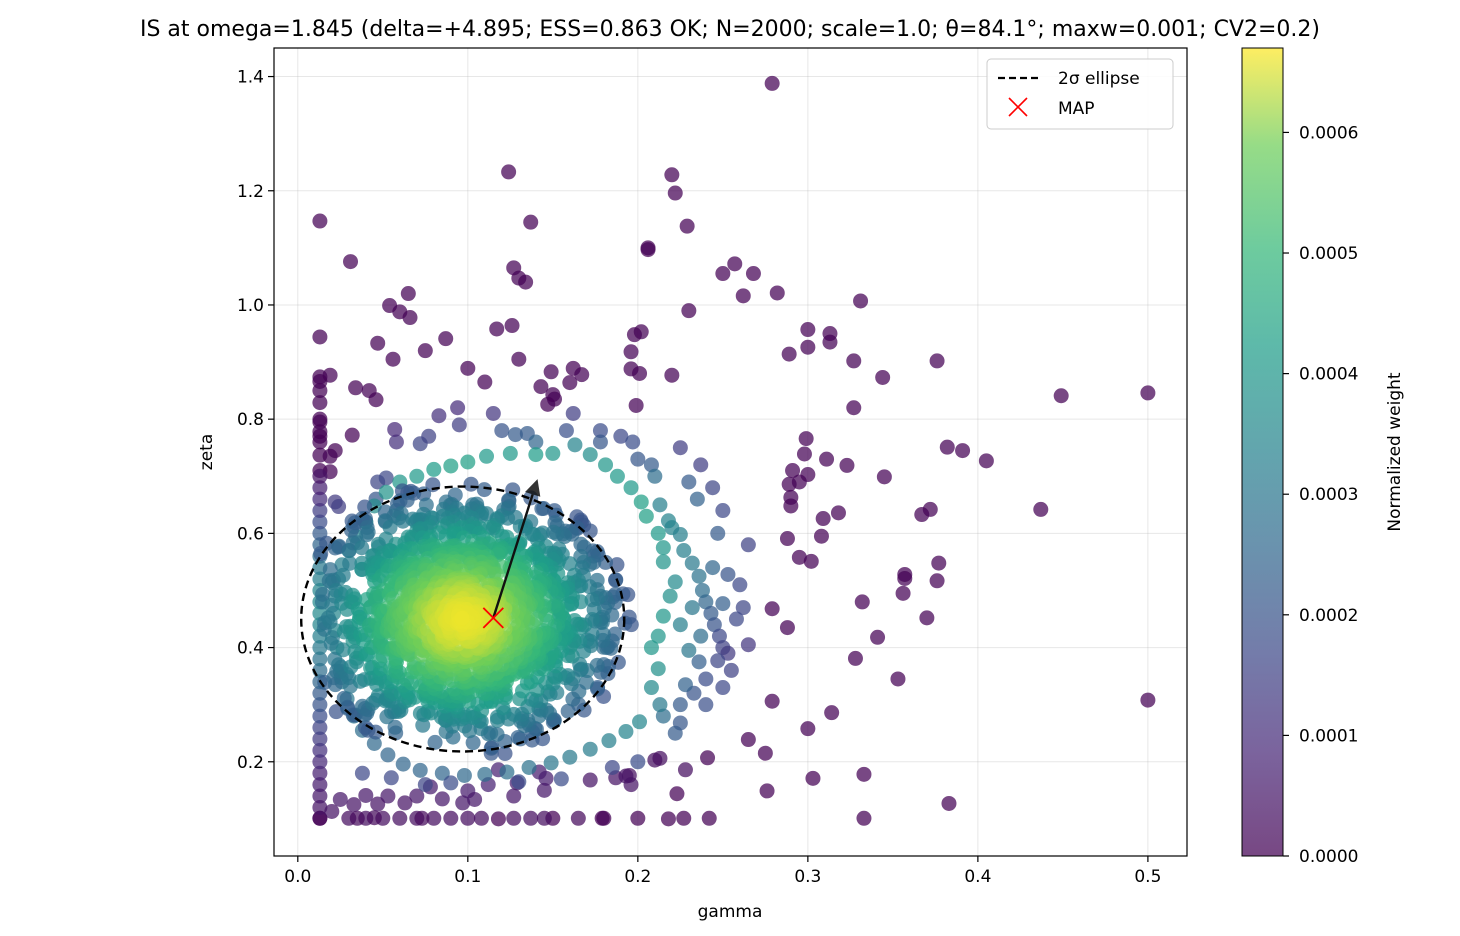 The width and height of the screenshot is (1460, 936). I want to click on x-tick-label: 0.4, so click(977, 877).